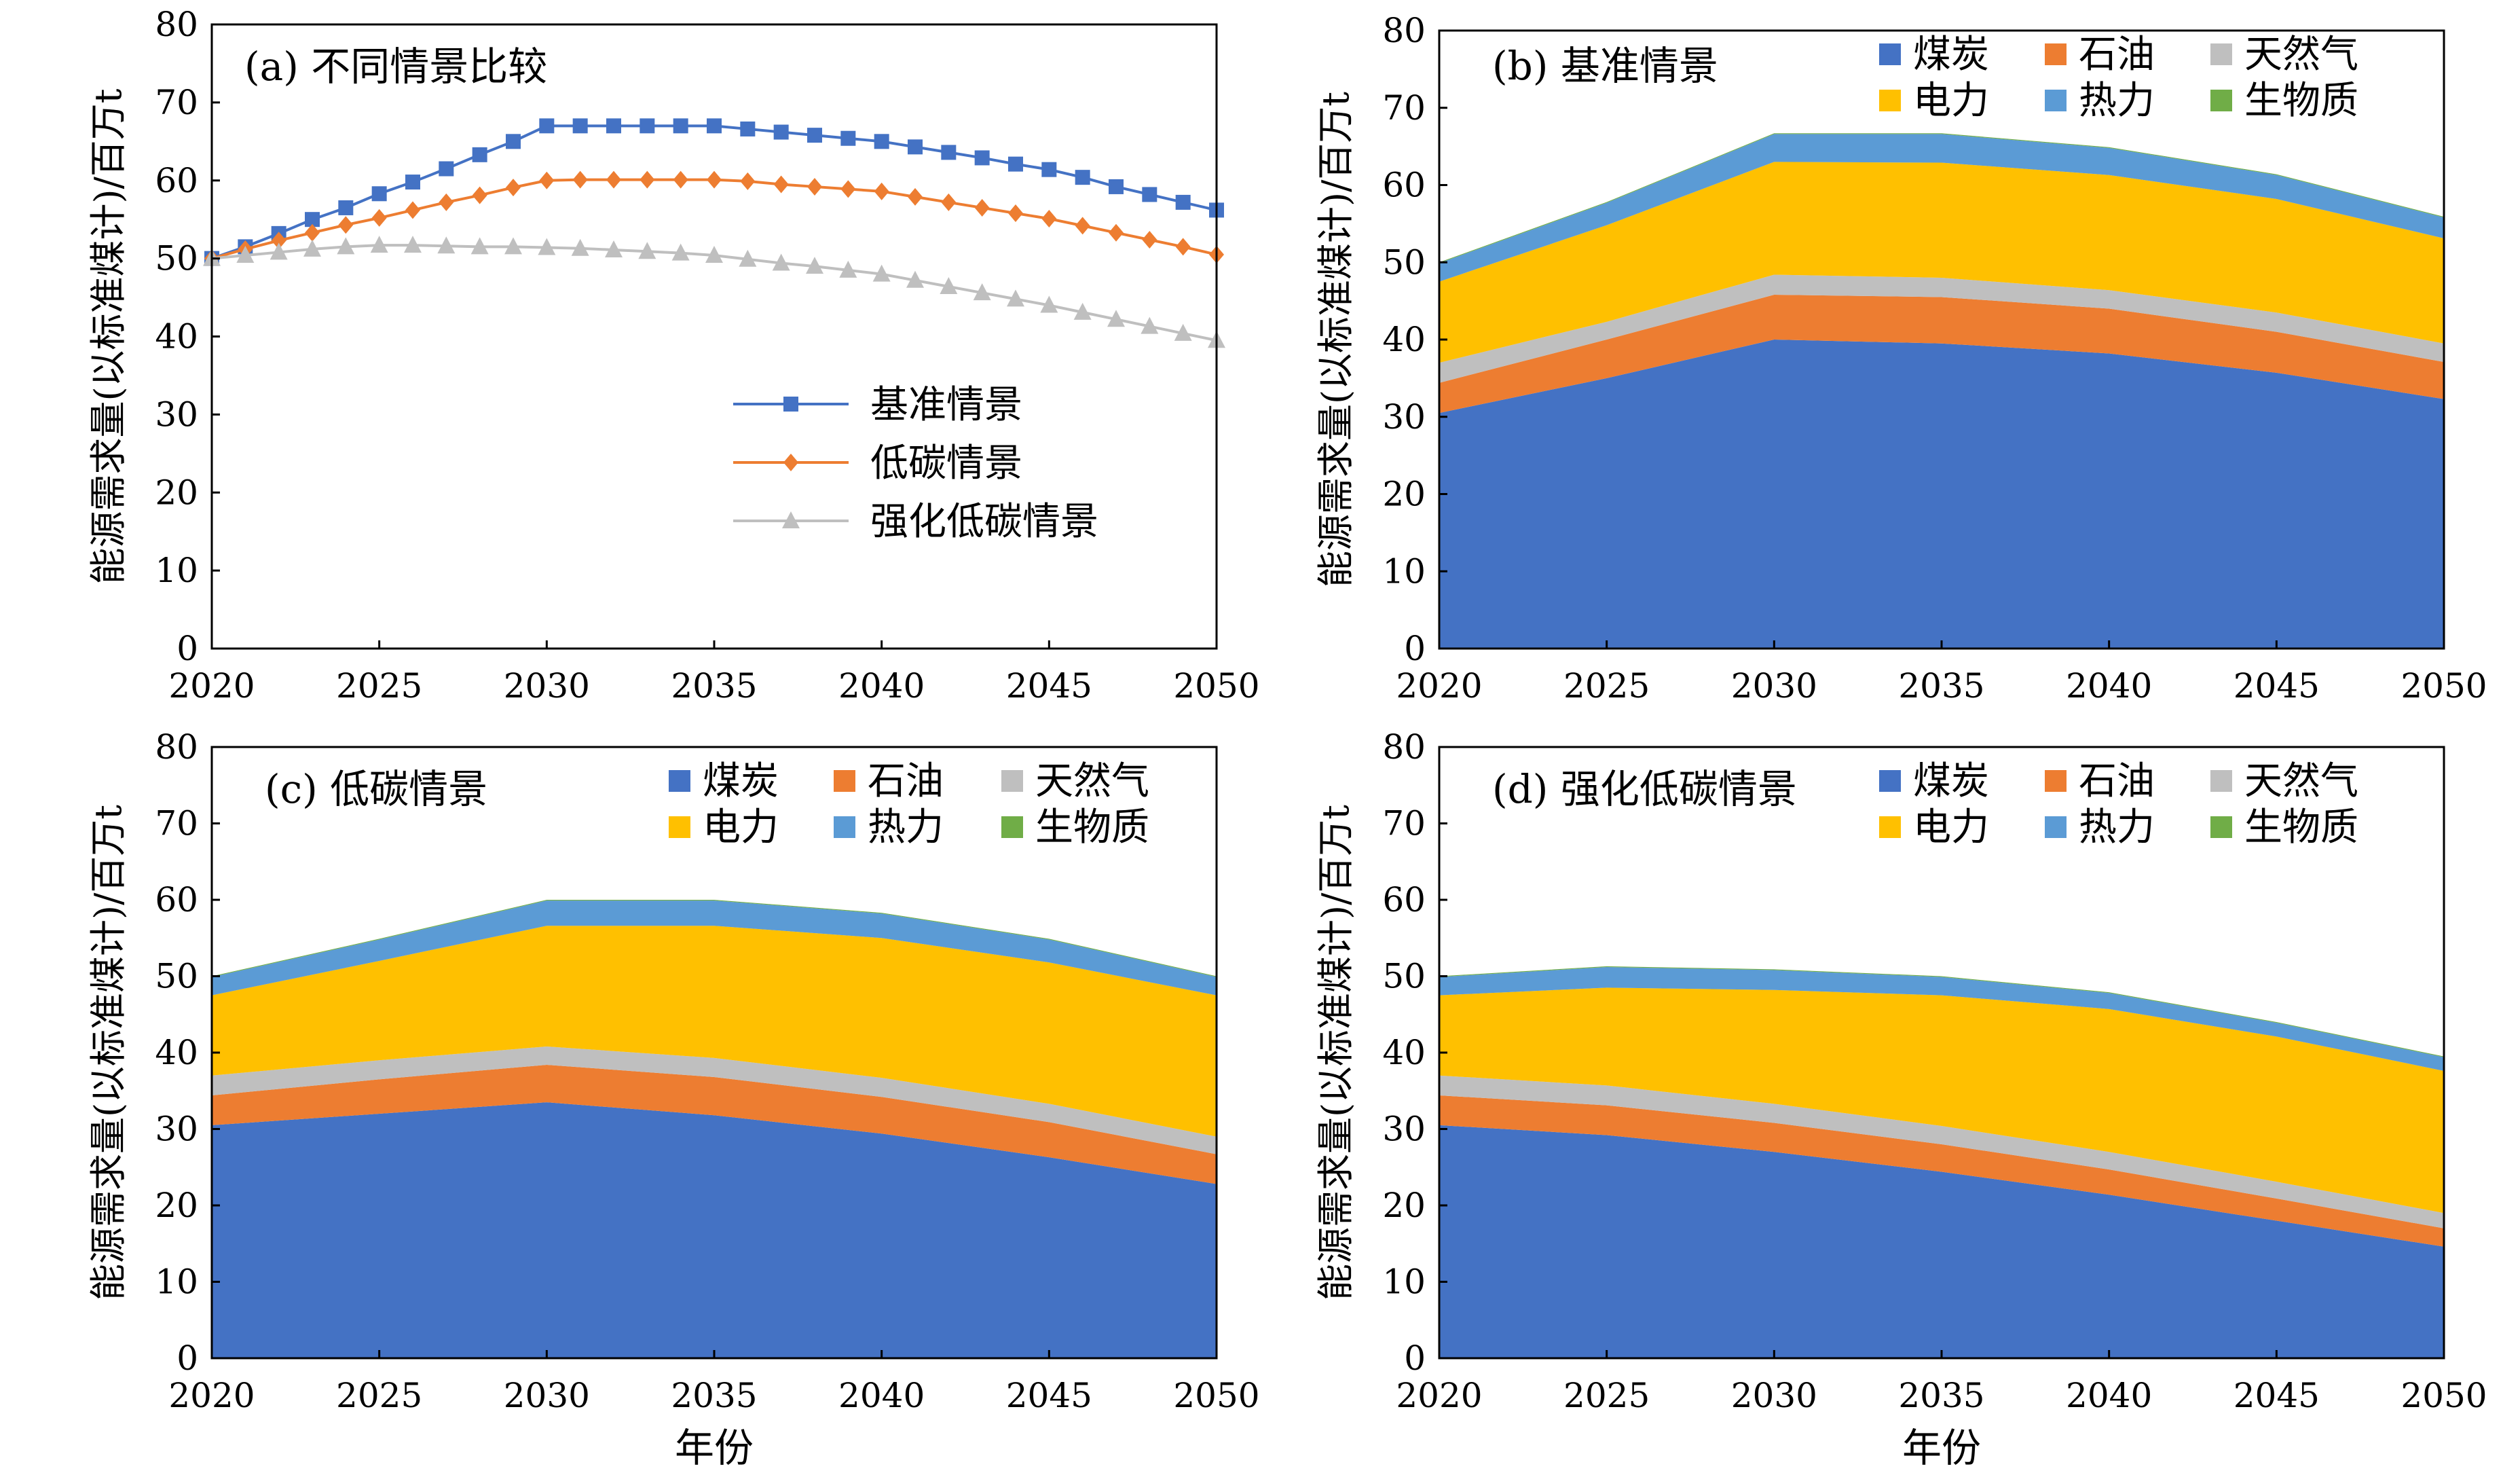  I want to click on x-tick-label-b-3: 2035, so click(1941, 686).